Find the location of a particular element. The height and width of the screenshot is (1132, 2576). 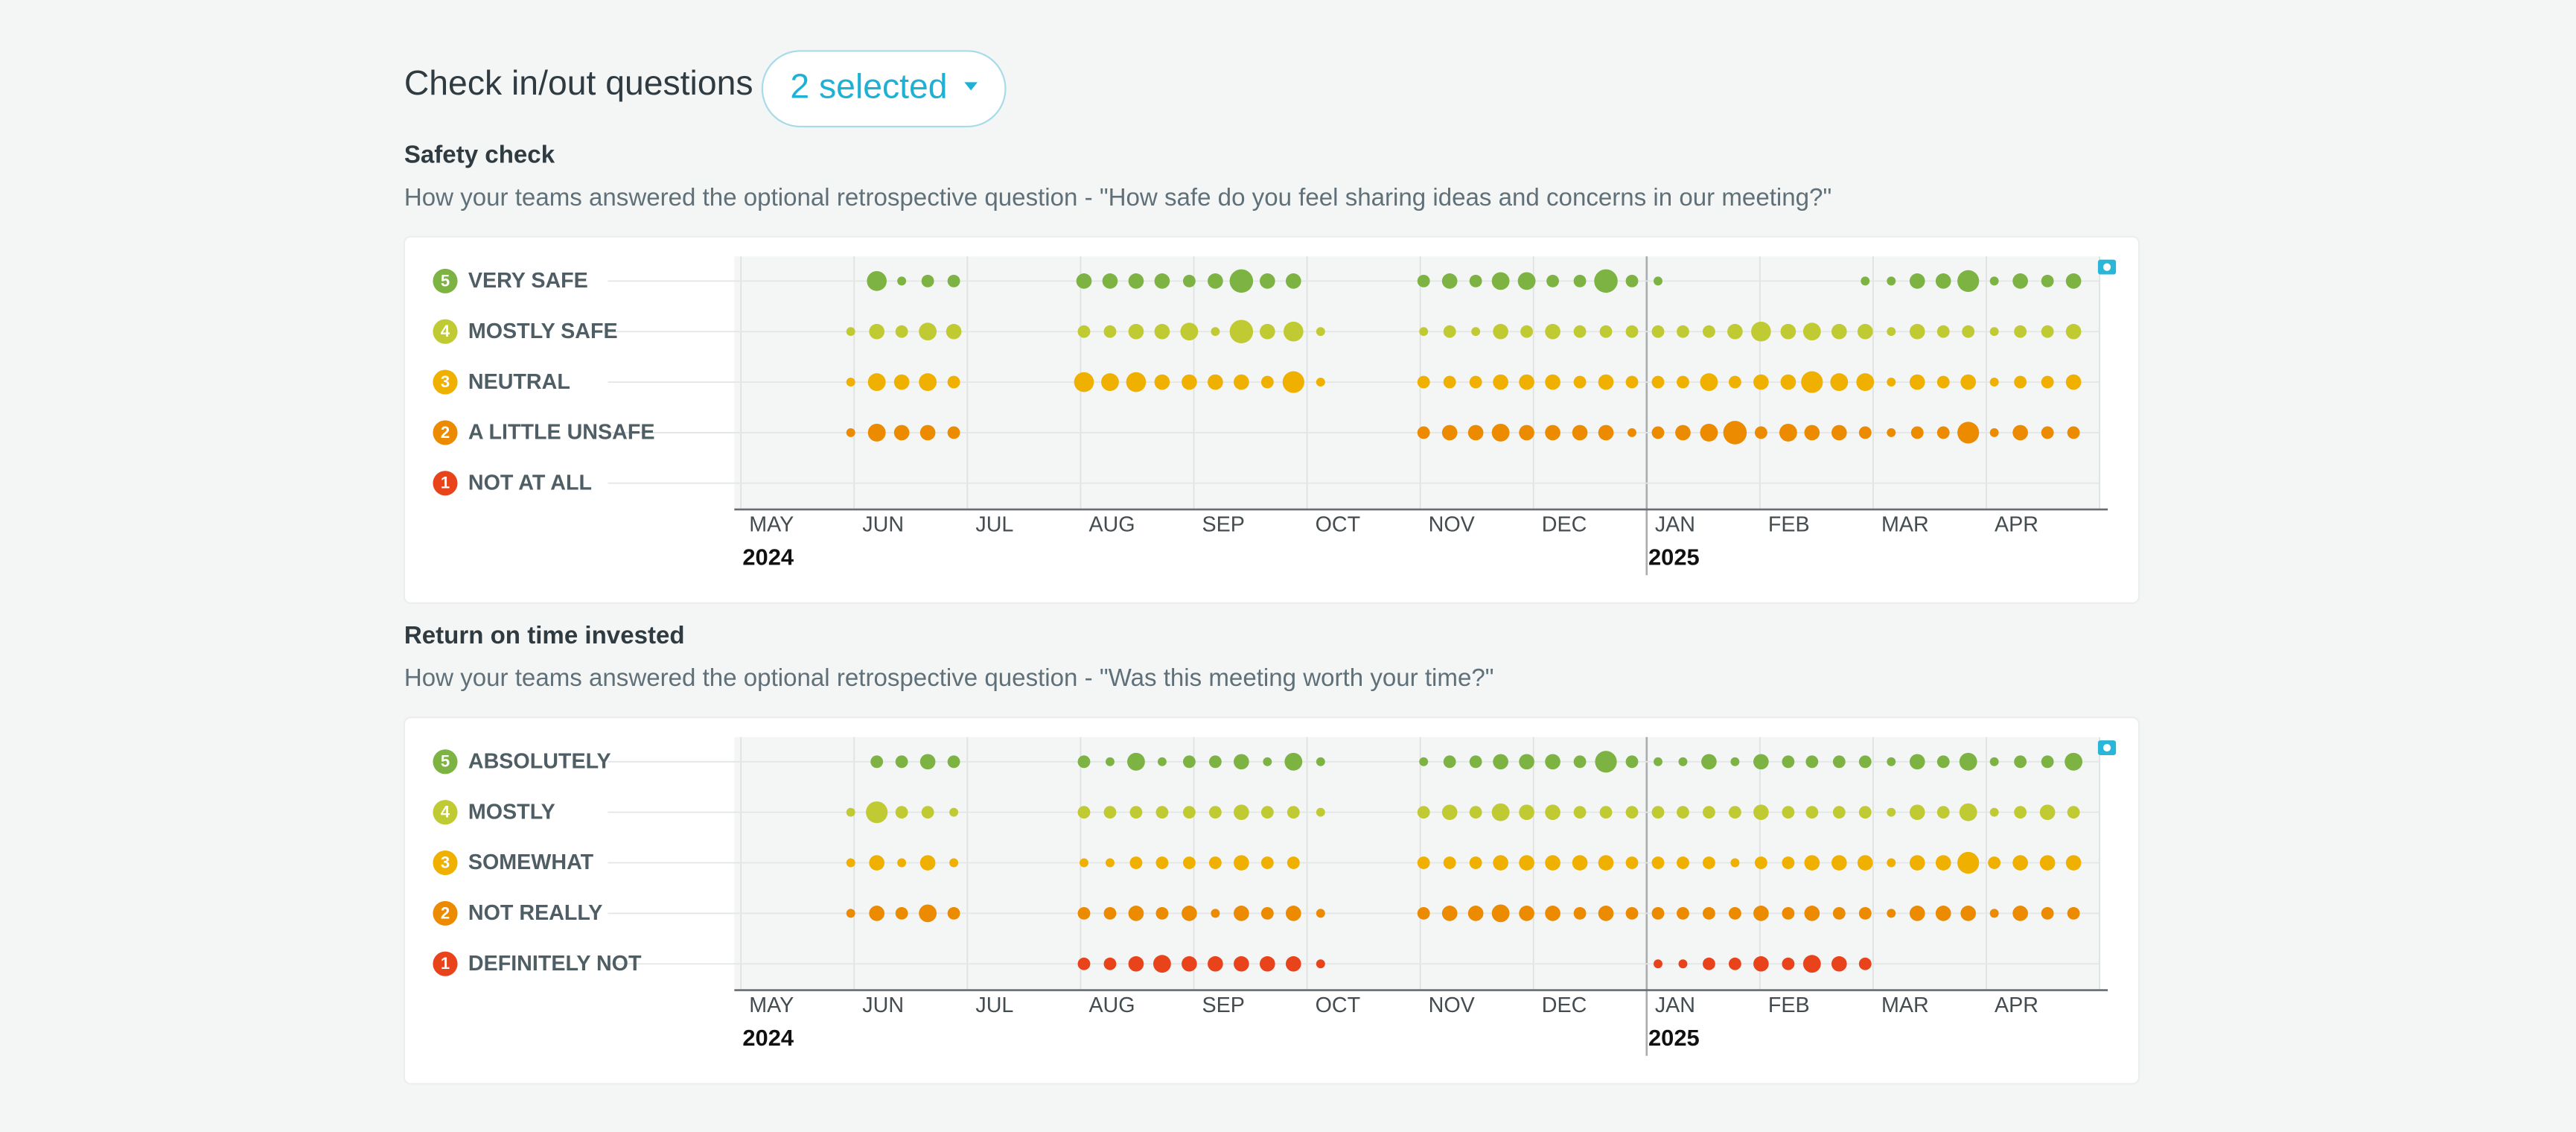

selector-caret is located at coordinates (971, 86).